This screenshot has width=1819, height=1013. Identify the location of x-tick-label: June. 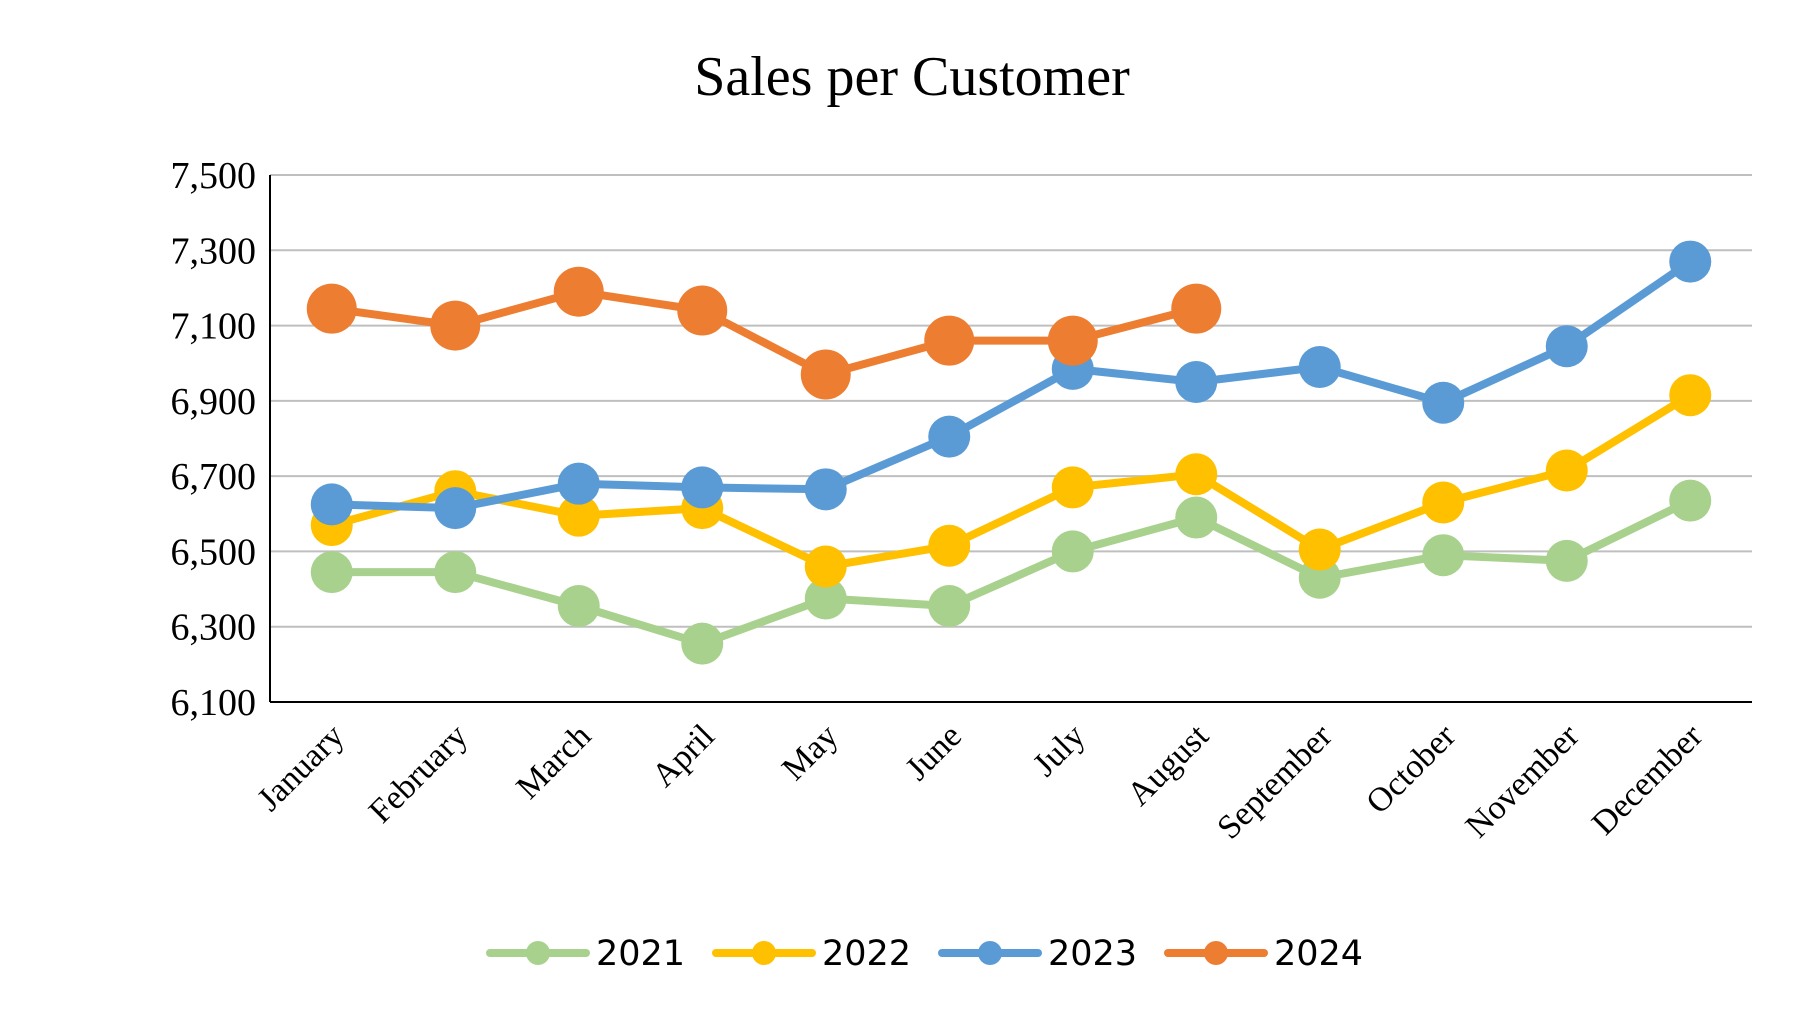
(934, 752).